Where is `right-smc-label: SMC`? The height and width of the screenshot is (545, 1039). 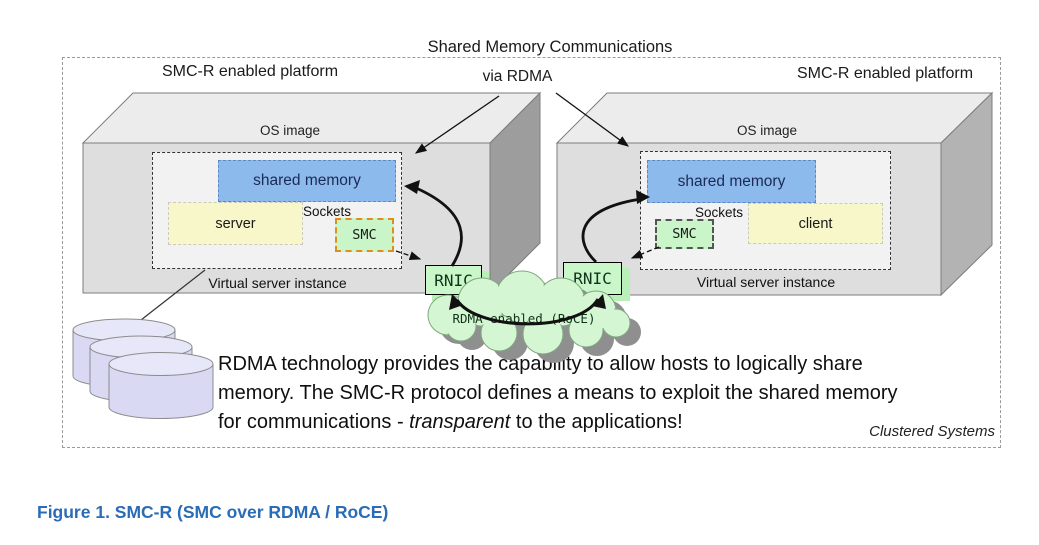
right-smc-label: SMC is located at coordinates (684, 234).